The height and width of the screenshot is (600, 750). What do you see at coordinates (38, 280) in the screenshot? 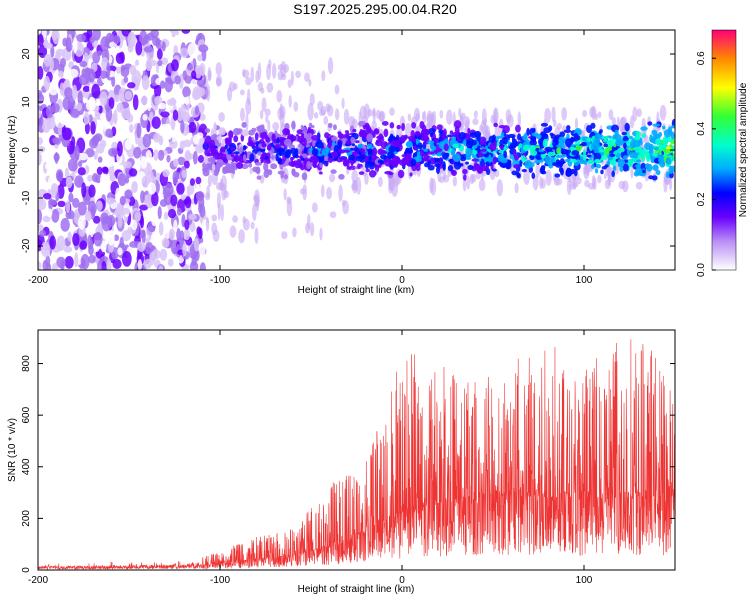
I see `x-tick-label: -200` at bounding box center [38, 280].